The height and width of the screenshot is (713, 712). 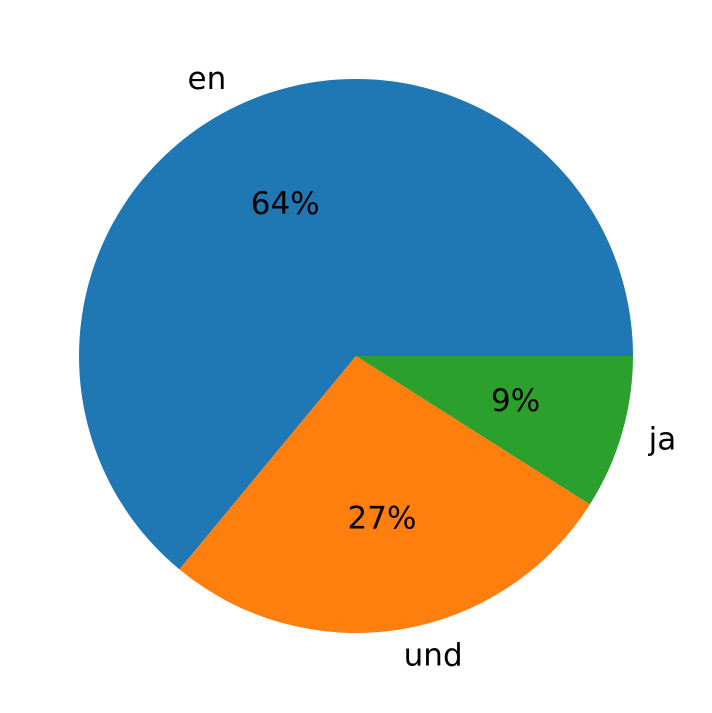 I want to click on slice-label: en, so click(x=207, y=79).